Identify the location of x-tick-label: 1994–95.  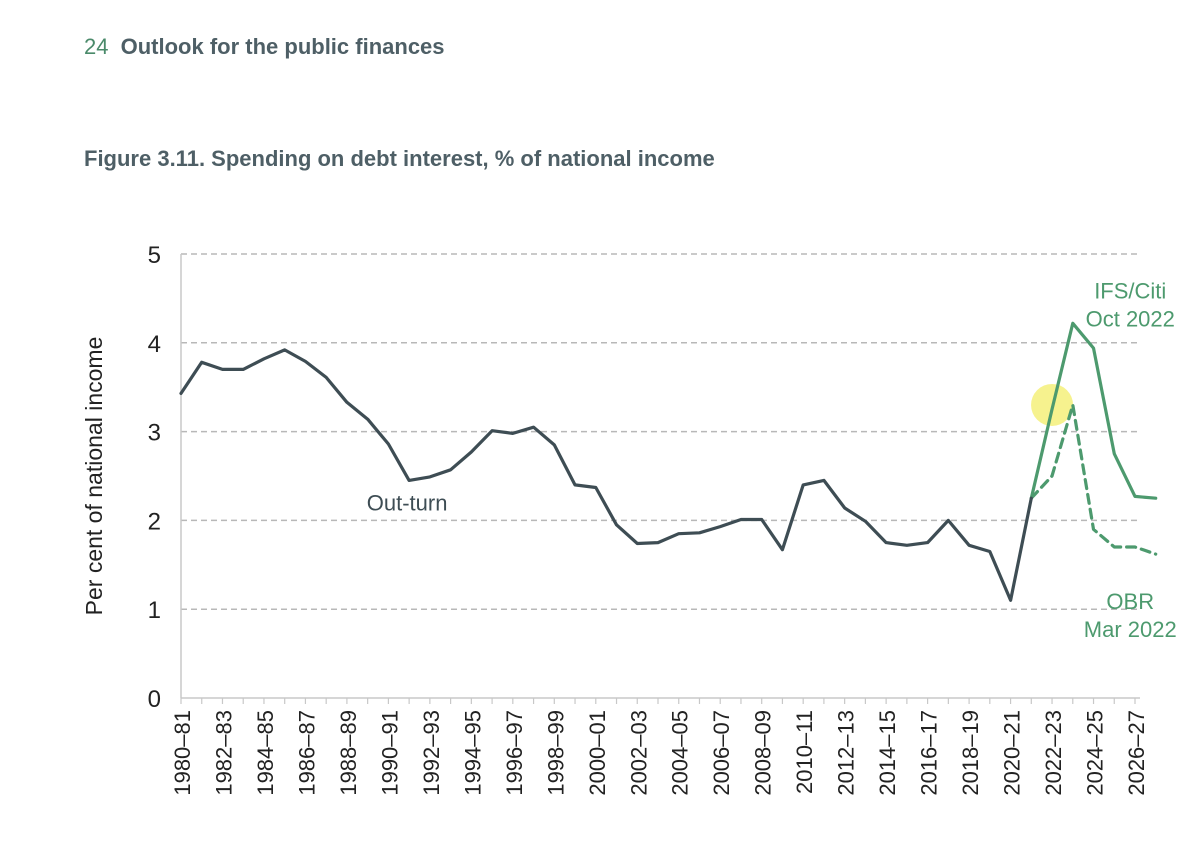
(472, 753).